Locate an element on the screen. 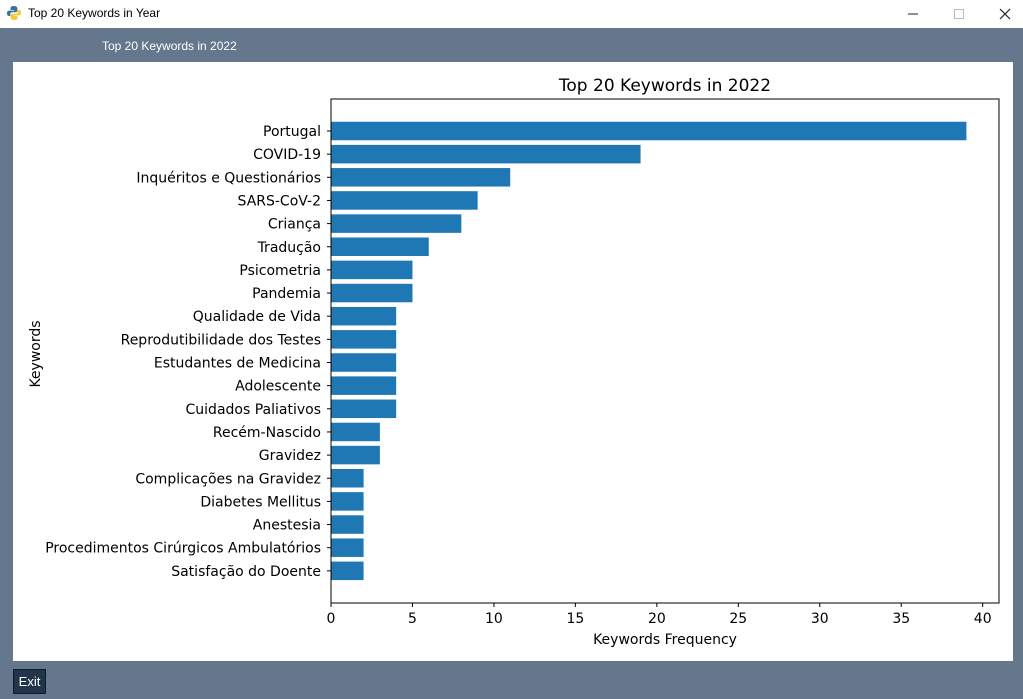  chart-header-label: Top 20 Keywords in 2022 is located at coordinates (169, 46).